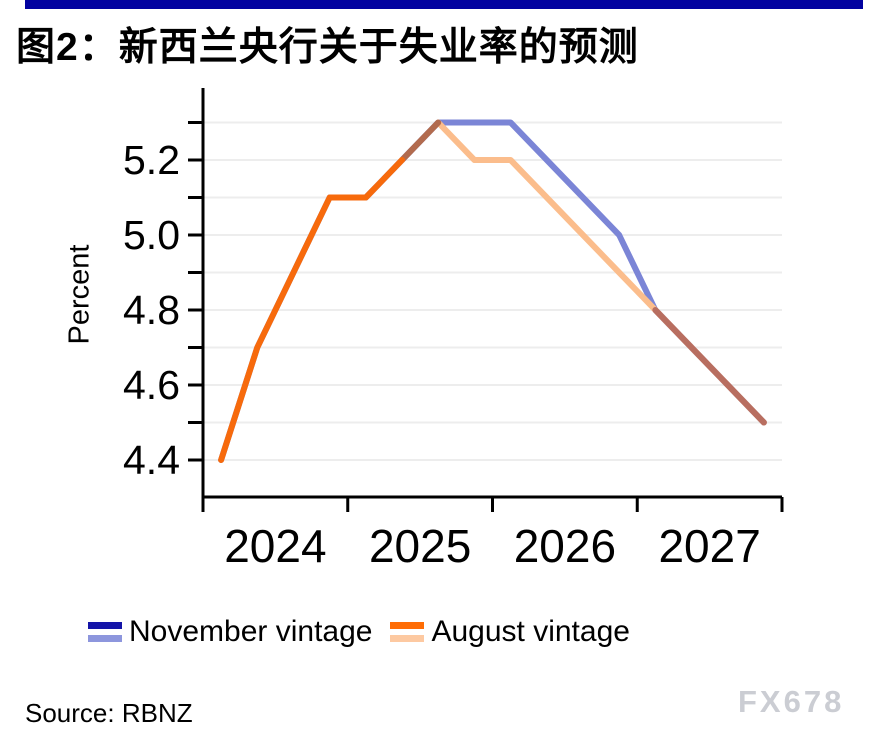  Describe the element at coordinates (109, 713) in the screenshot. I see `source-text: Source: RBNZ` at that location.